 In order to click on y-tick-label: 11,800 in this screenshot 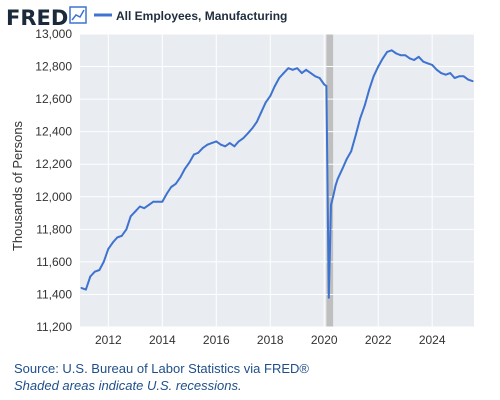, I will do `click(54, 229)`.